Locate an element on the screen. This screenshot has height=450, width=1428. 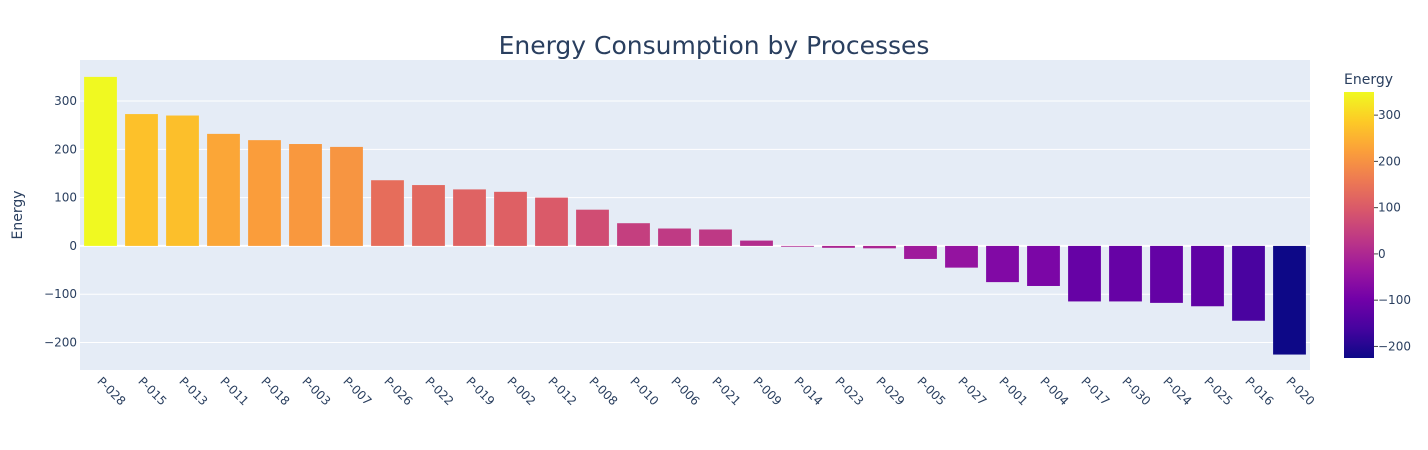
colorbar-tick-label: 0 is located at coordinates (1382, 254).